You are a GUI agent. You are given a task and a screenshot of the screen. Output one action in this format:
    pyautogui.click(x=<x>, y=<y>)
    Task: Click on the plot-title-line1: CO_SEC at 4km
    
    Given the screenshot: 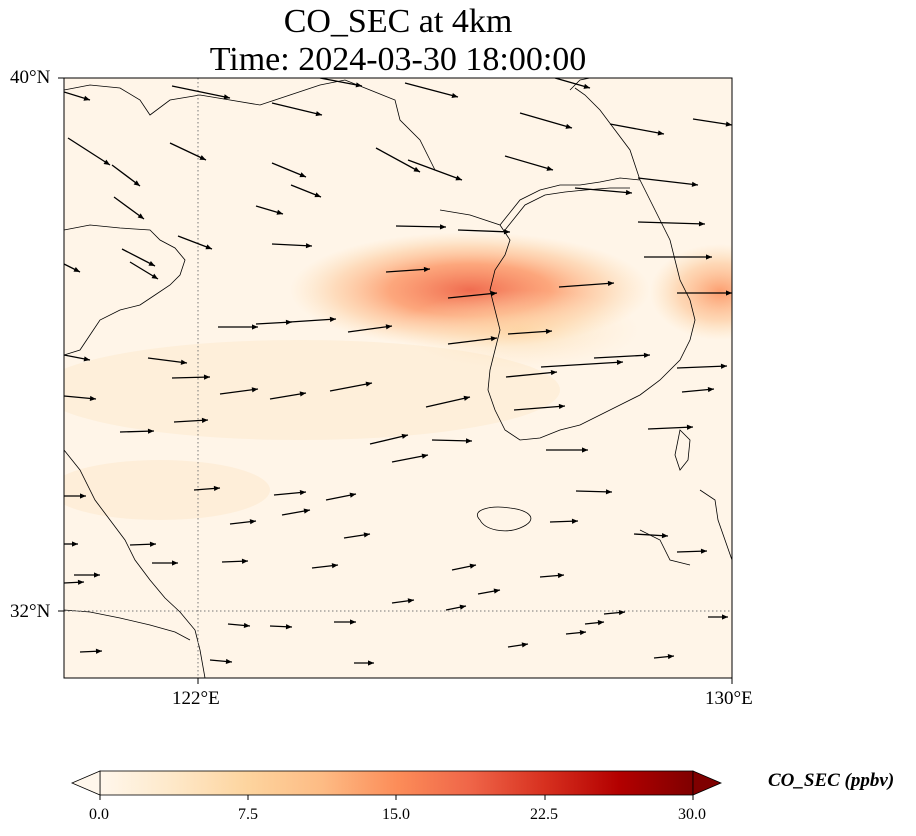 What is the action you would take?
    pyautogui.click(x=398, y=21)
    